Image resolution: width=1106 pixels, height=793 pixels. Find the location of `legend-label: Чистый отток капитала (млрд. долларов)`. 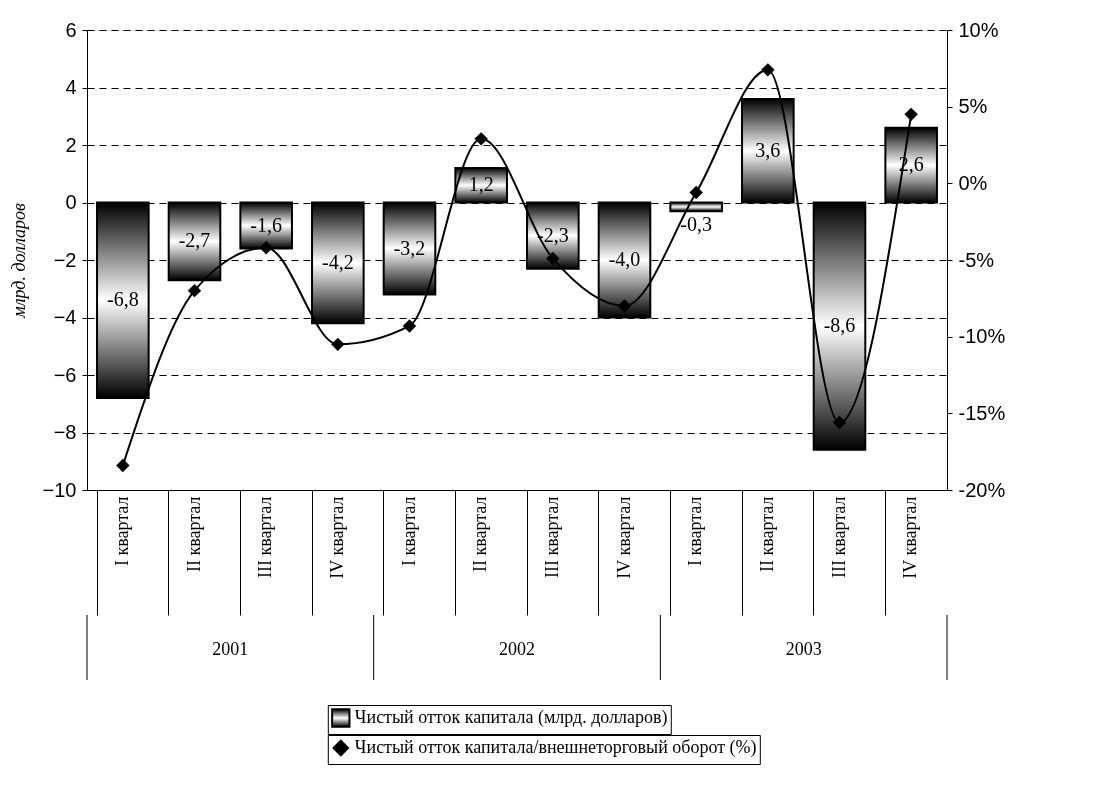

legend-label: Чистый отток капитала (млрд. долларов) is located at coordinates (511, 717).